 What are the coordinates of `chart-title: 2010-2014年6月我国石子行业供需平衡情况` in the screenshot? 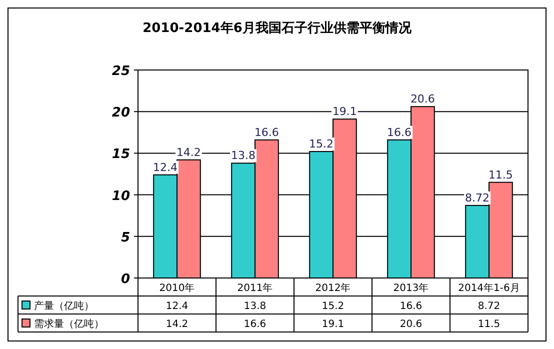 It's located at (277, 28).